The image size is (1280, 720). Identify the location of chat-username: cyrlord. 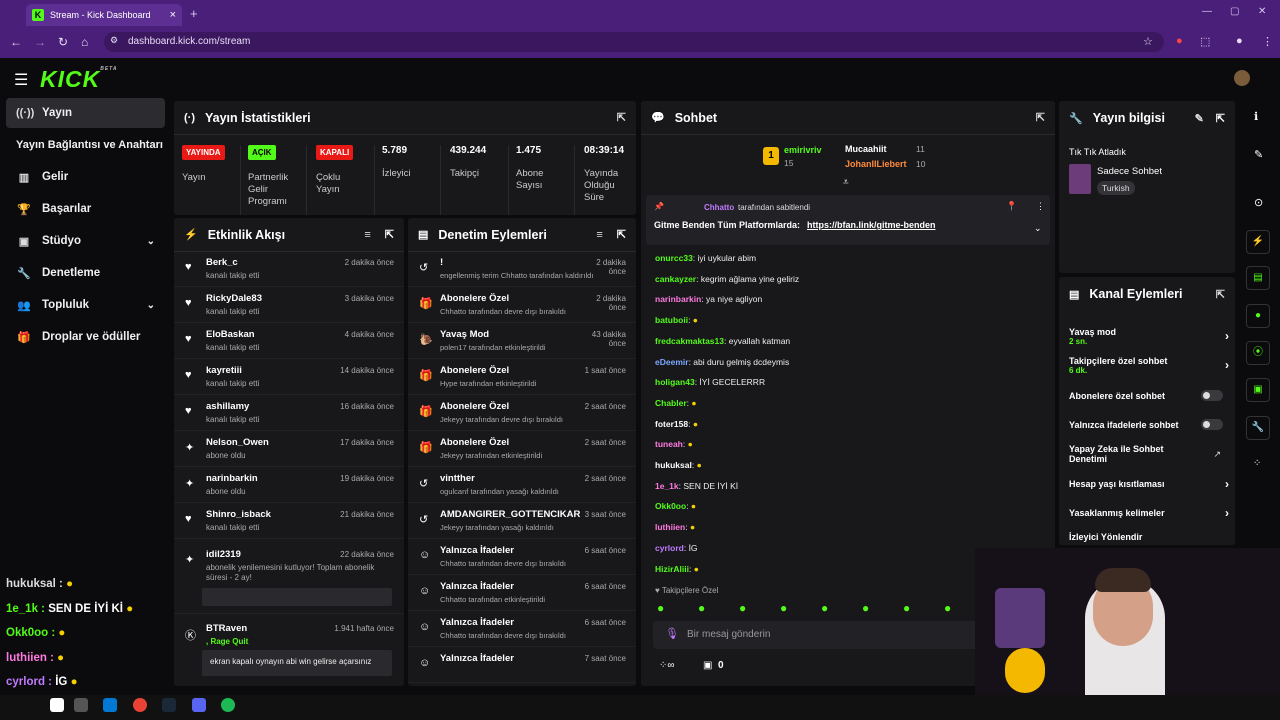
(669, 547).